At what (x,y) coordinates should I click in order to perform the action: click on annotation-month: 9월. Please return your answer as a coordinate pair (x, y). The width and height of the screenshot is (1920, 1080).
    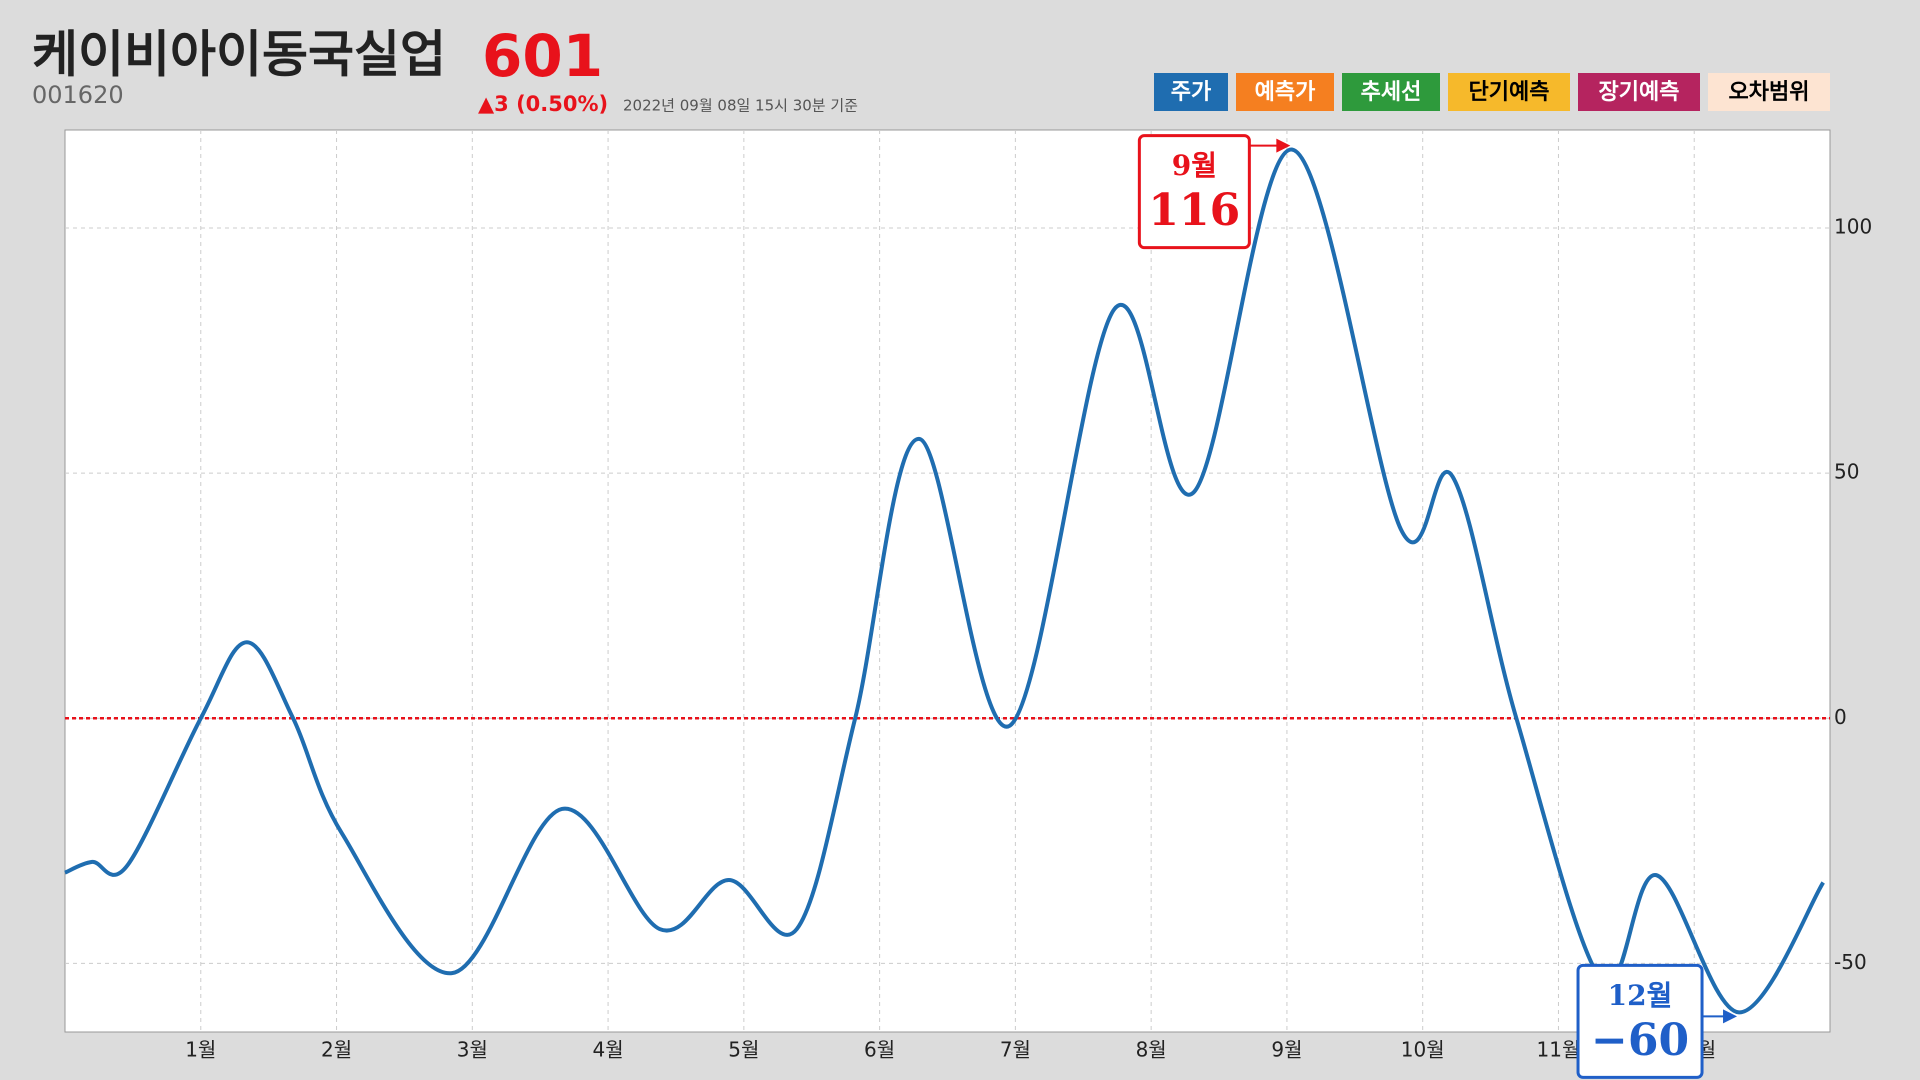
    Looking at the image, I should click on (1194, 165).